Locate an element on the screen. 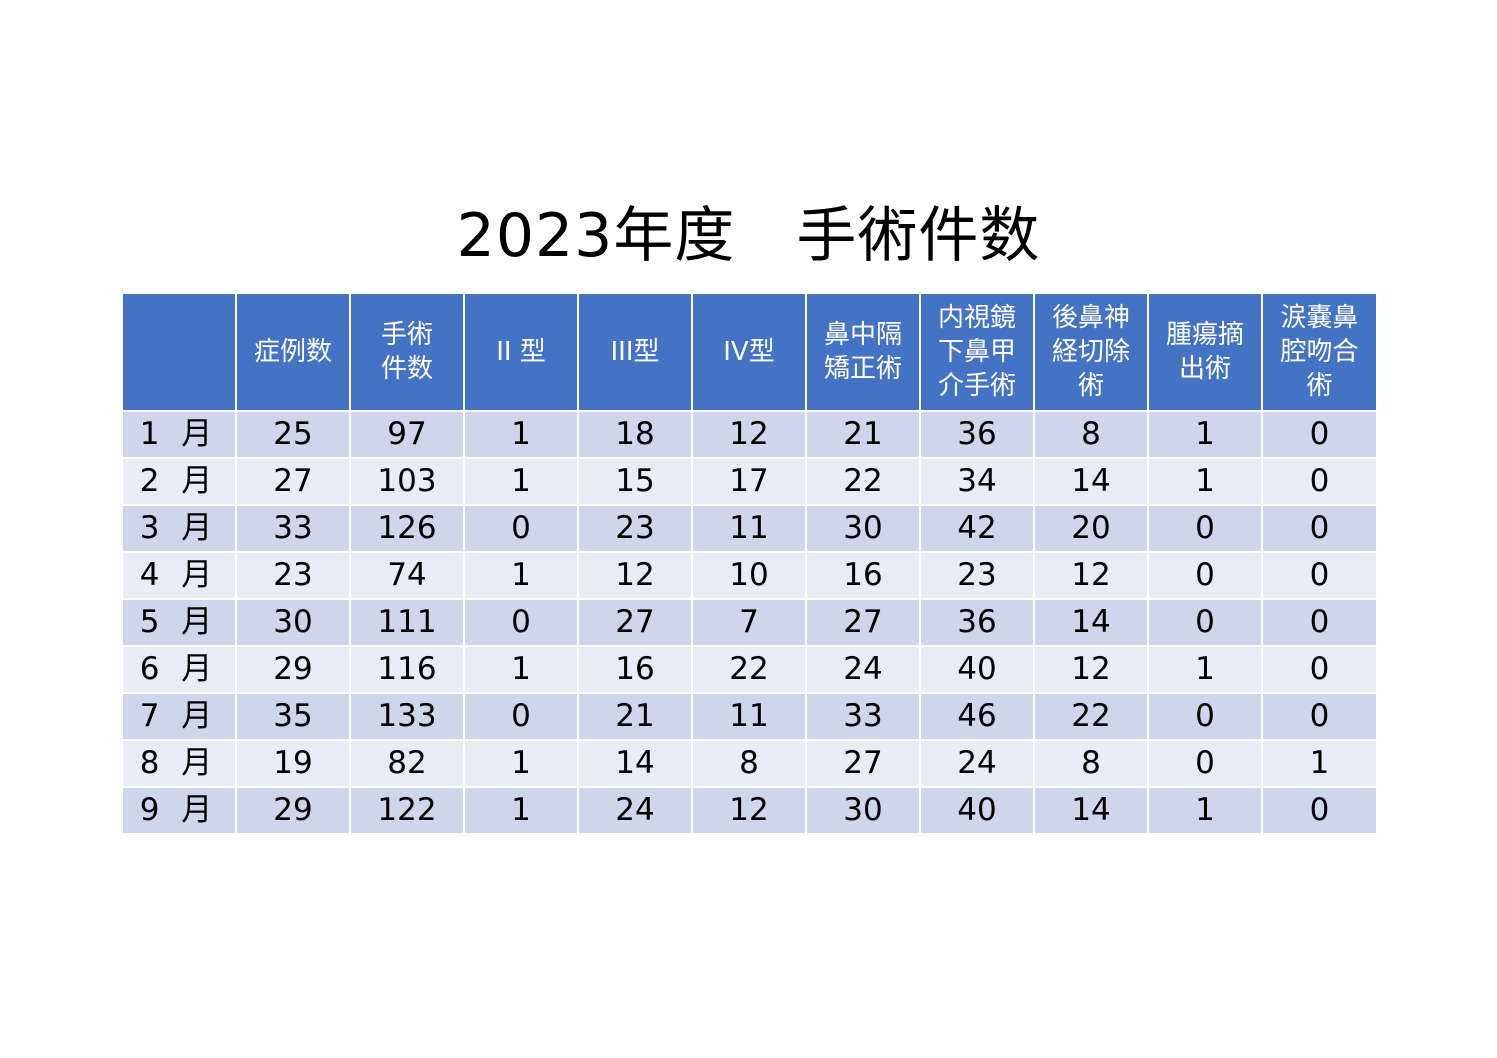 The width and height of the screenshot is (1497, 1058). cell-type-4: 7 is located at coordinates (749, 622).